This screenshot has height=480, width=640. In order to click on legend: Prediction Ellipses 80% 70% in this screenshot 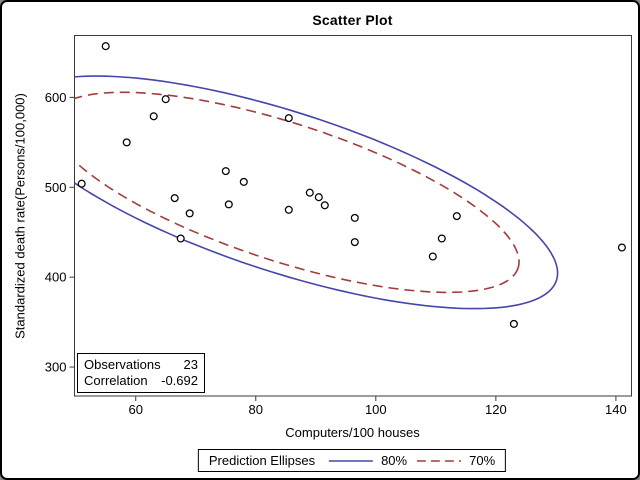, I will do `click(352, 460)`.